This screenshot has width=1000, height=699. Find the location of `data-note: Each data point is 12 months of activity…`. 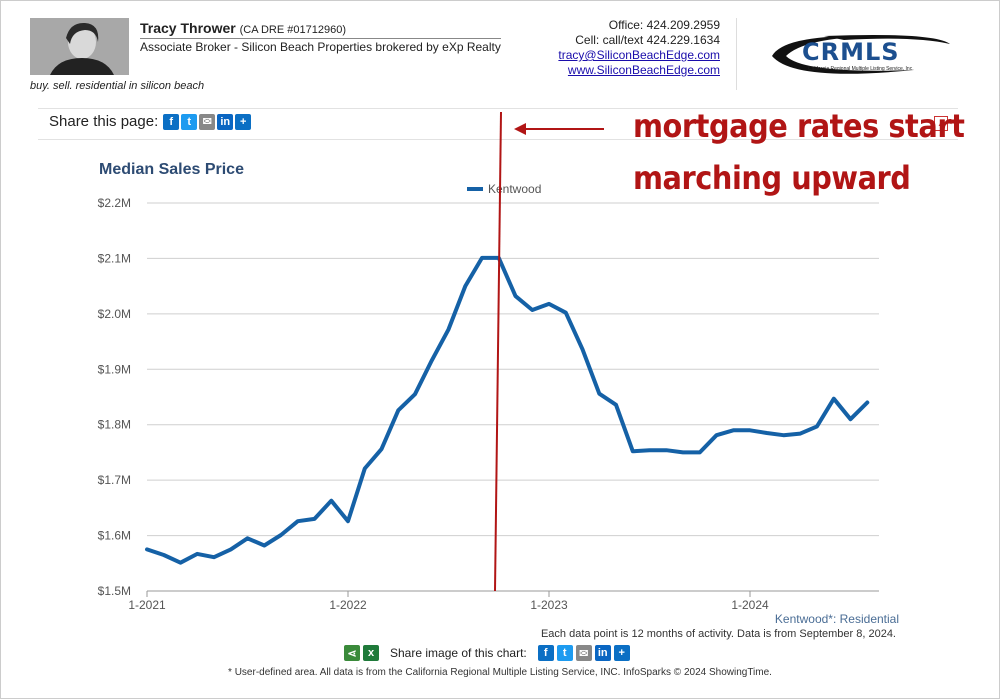

data-note: Each data point is 12 months of activity… is located at coordinates (718, 634).